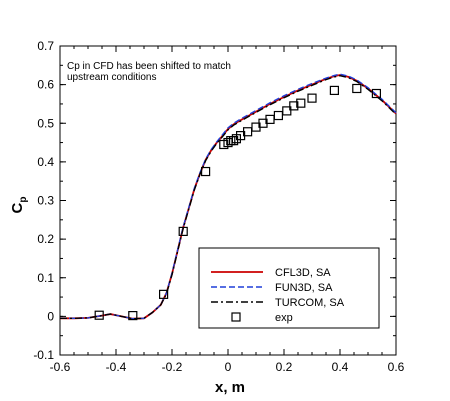 This screenshot has height=401, width=450. What do you see at coordinates (304, 288) in the screenshot?
I see `legend-label-2: FUN3D, SA` at bounding box center [304, 288].